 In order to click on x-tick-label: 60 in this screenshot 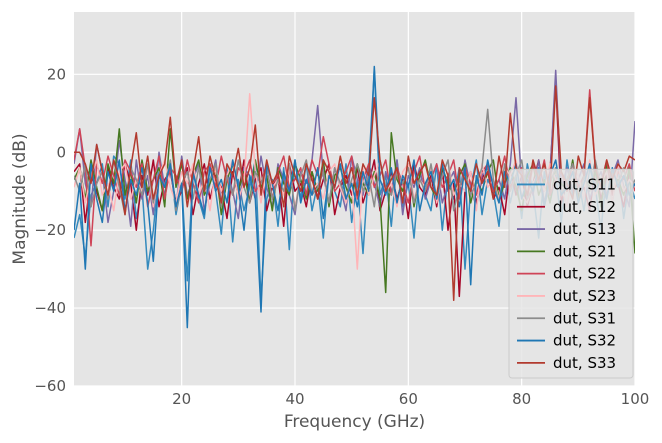, I will do `click(408, 399)`.